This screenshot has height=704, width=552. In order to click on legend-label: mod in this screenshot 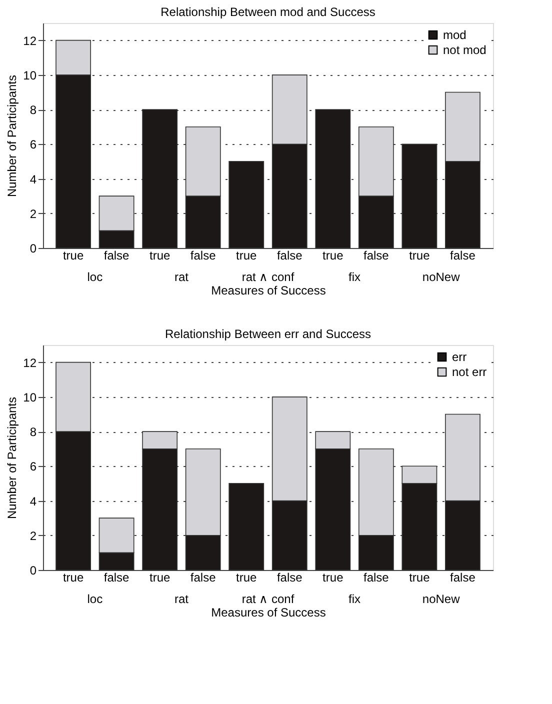, I will do `click(454, 35)`.